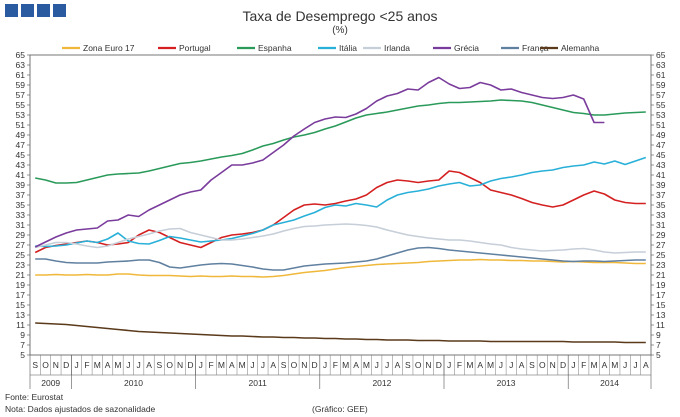 This screenshot has height=417, width=680. What do you see at coordinates (580, 48) in the screenshot?
I see `legend-label: Alemanha` at bounding box center [580, 48].